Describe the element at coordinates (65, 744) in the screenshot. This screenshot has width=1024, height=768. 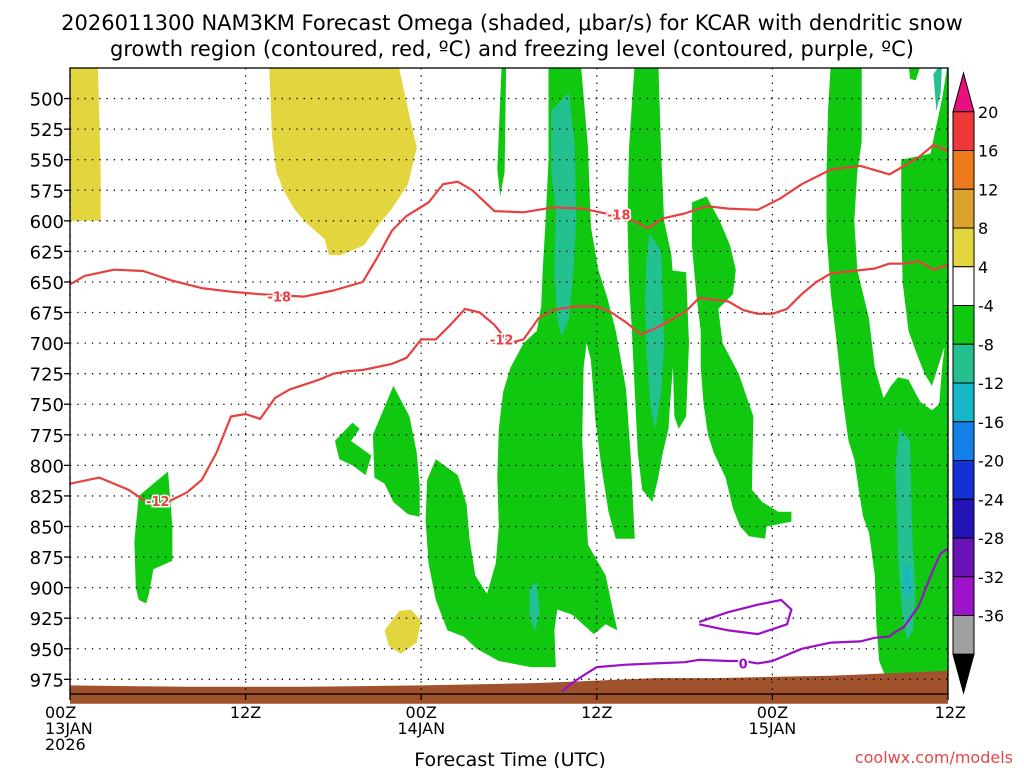
I see `x-tick-label-0-2: 2026` at that location.